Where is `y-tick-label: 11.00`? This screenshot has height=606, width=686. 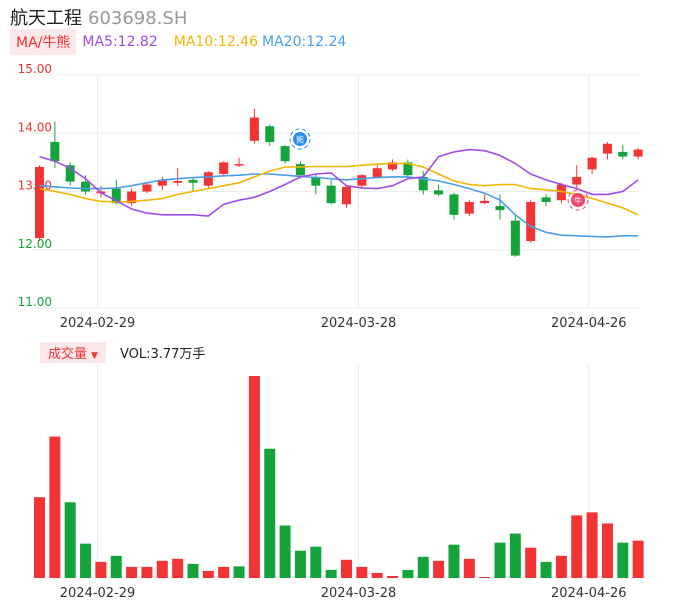 y-tick-label: 11.00 is located at coordinates (35, 302).